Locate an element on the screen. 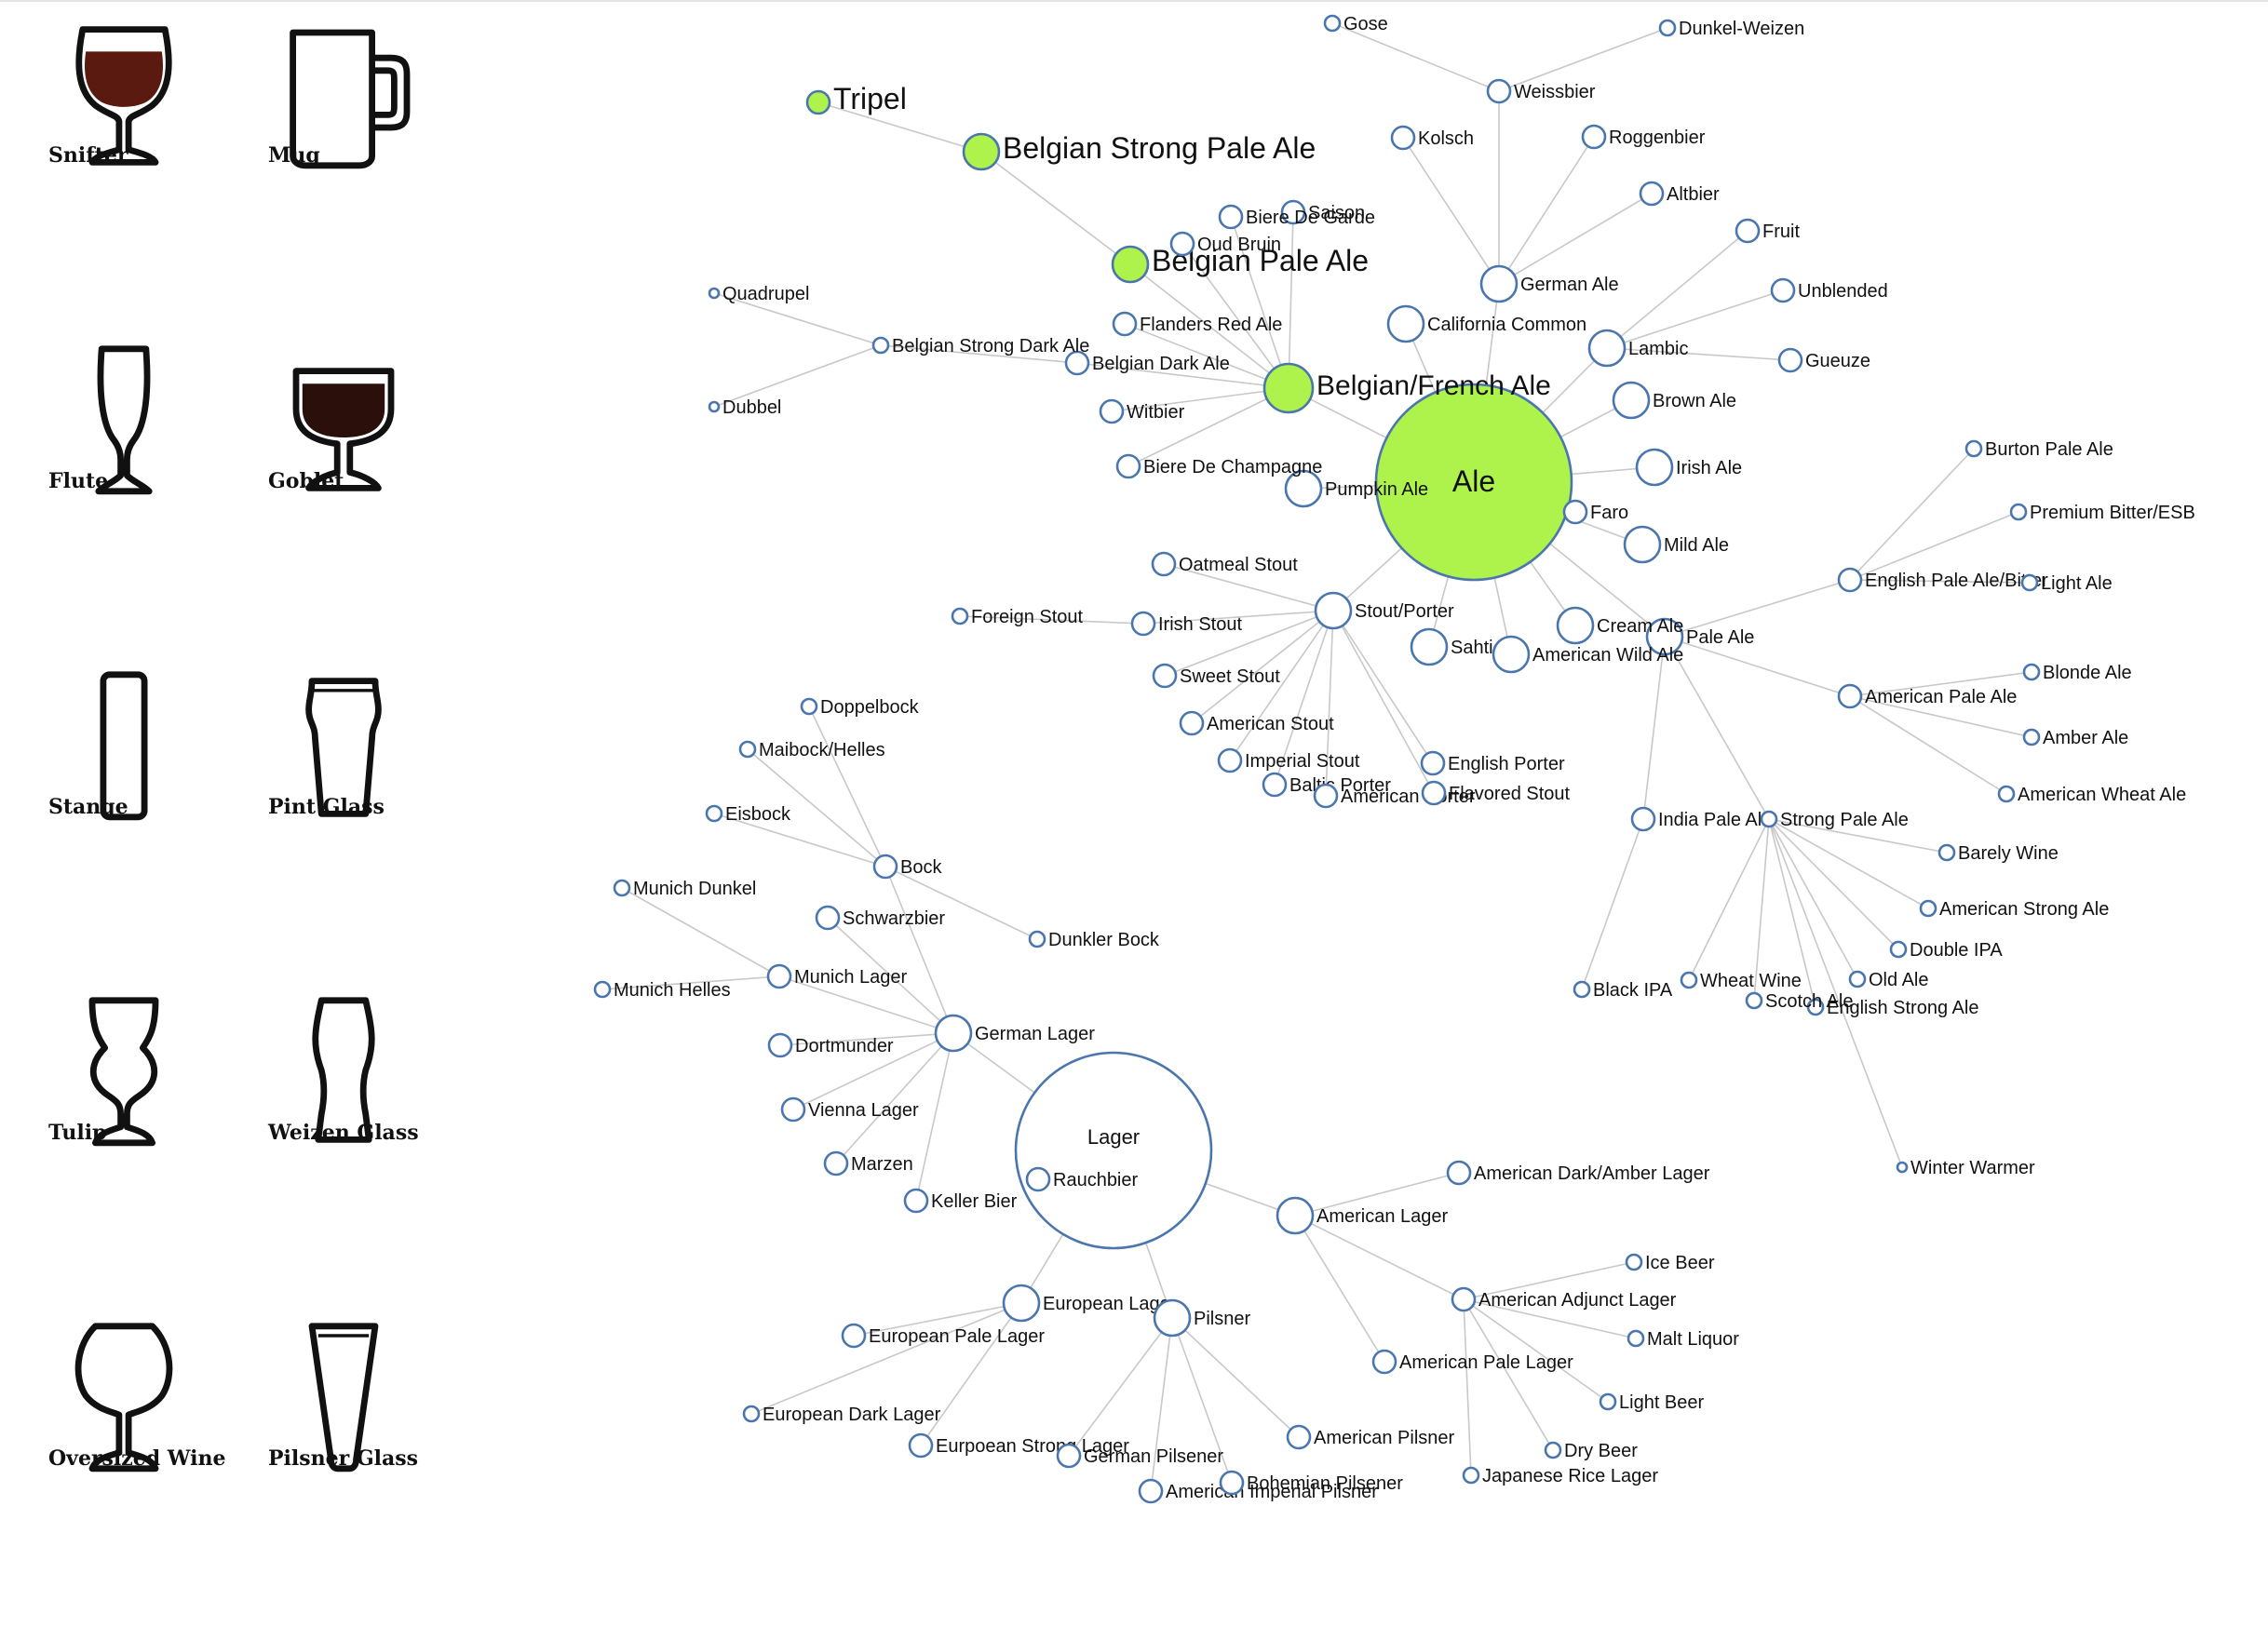 Image resolution: width=2268 pixels, height=1627 pixels. node-belgian-strong-pale-ale: Belgian Strong Pale Ale is located at coordinates (1139, 151).